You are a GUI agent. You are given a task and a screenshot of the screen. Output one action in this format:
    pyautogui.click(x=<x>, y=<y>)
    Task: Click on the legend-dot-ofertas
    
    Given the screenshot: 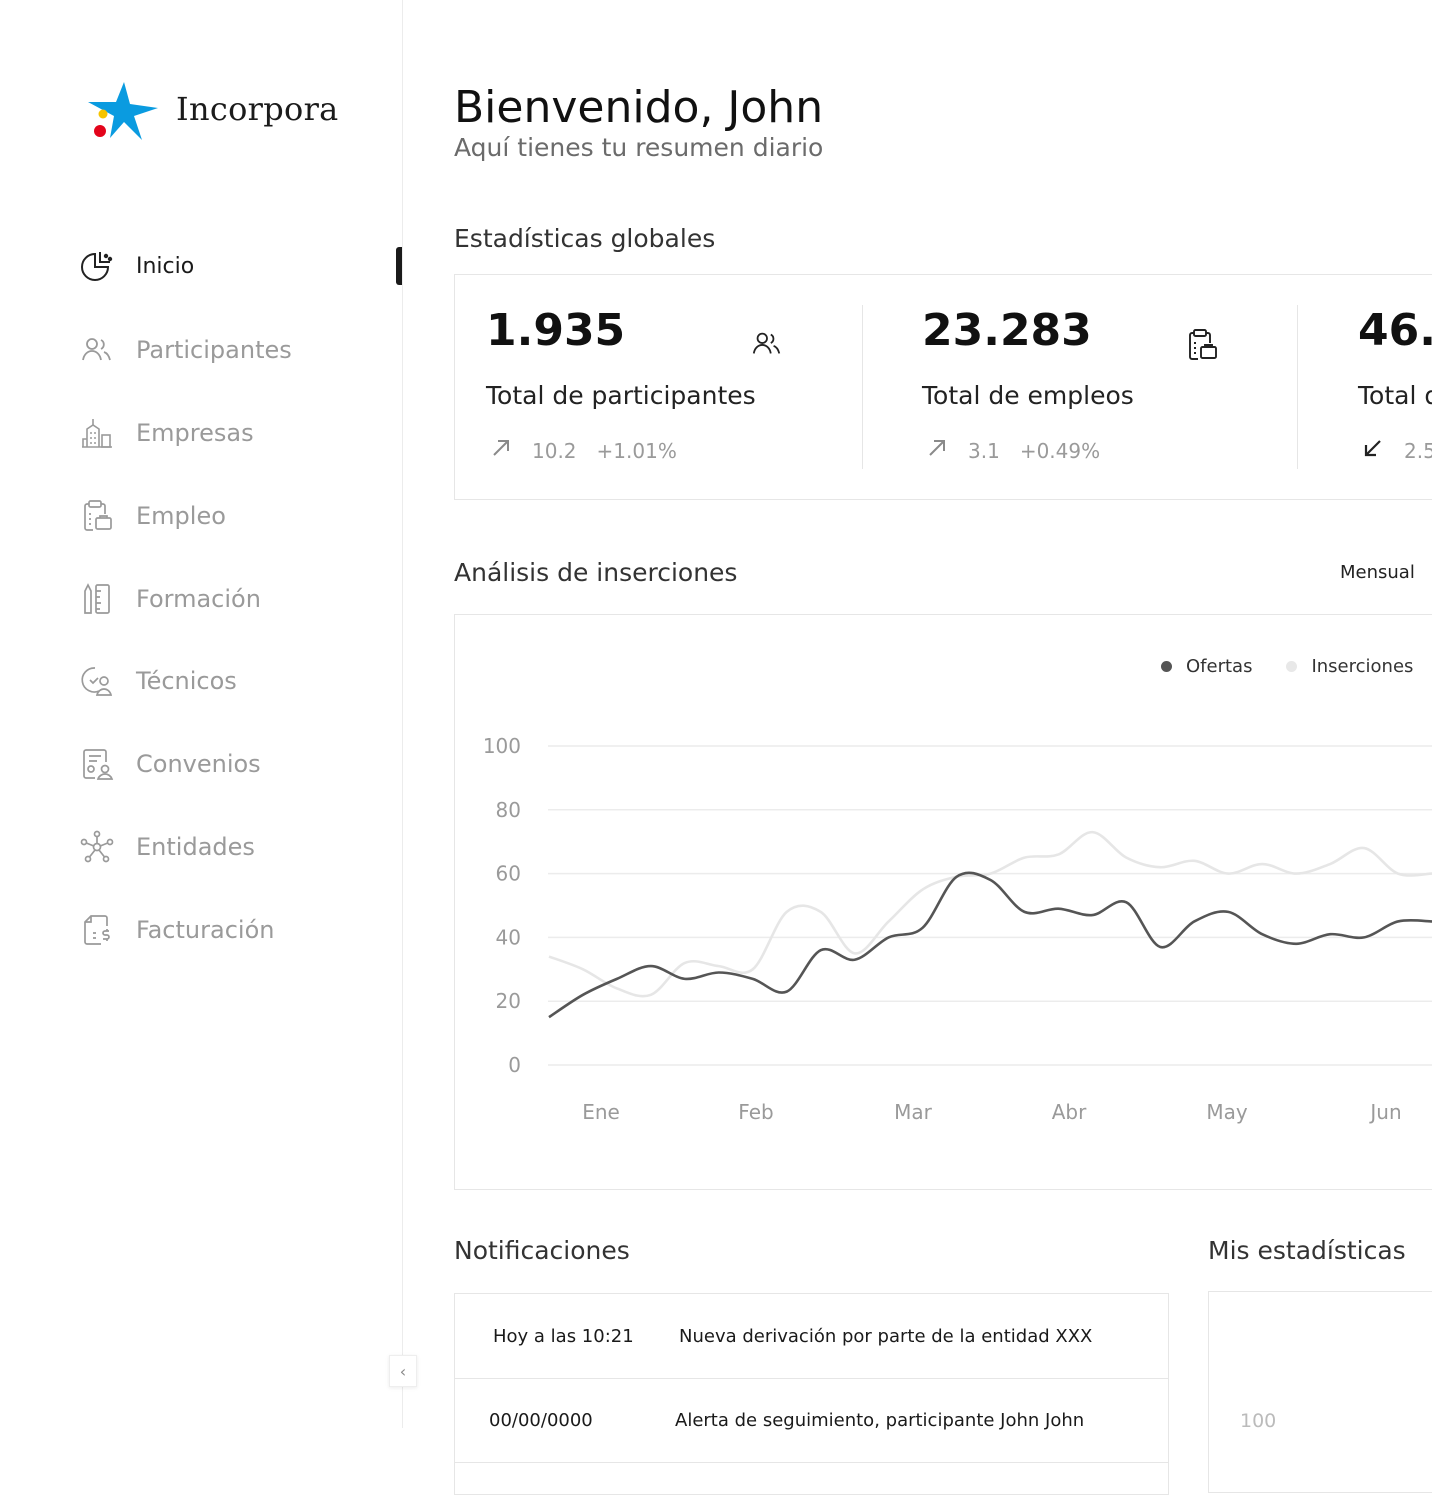 What is the action you would take?
    pyautogui.click(x=1166, y=666)
    